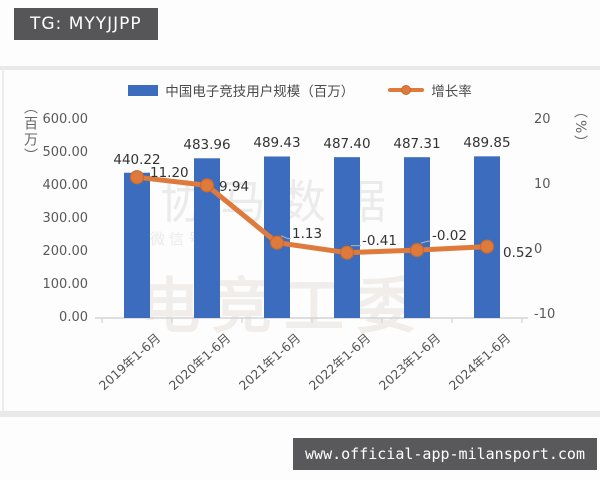  Describe the element at coordinates (347, 144) in the screenshot. I see `bar-value-label: 487.40` at that location.